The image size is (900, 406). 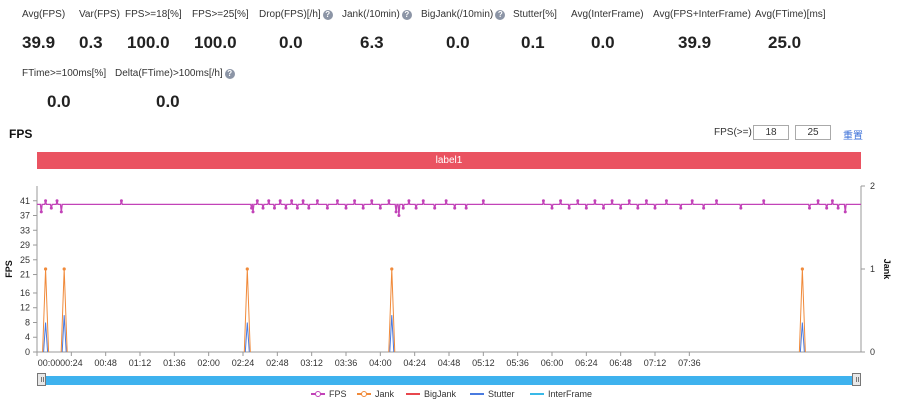 What do you see at coordinates (872, 186) in the screenshot?
I see `y2-tick-label: 2` at bounding box center [872, 186].